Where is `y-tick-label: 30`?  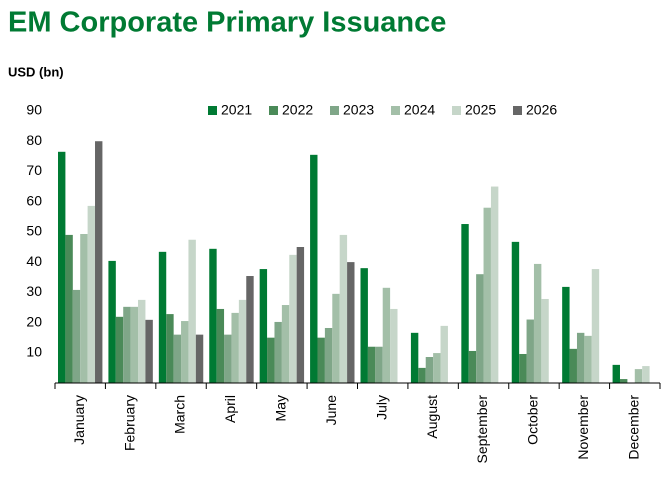
y-tick-label: 30 is located at coordinates (34, 291).